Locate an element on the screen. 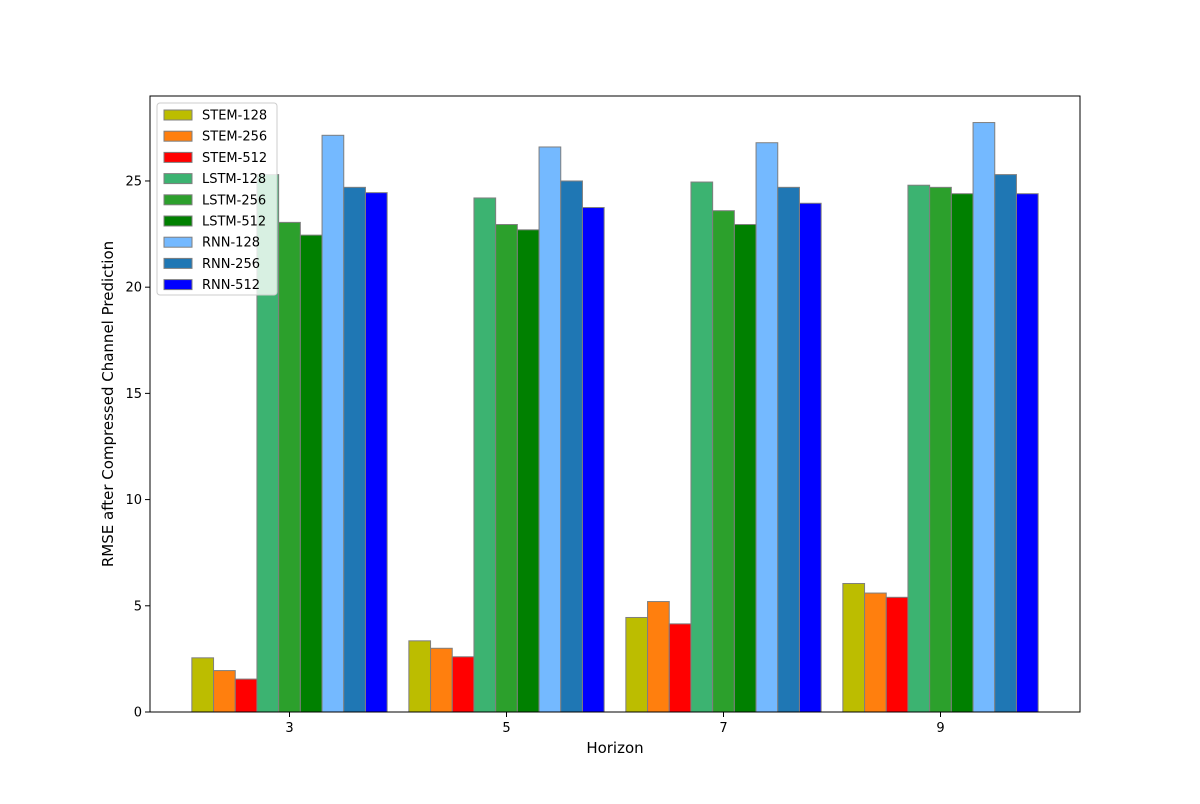 Image resolution: width=1200 pixels, height=804 pixels. bar-rnn-128-h3 is located at coordinates (333, 423).